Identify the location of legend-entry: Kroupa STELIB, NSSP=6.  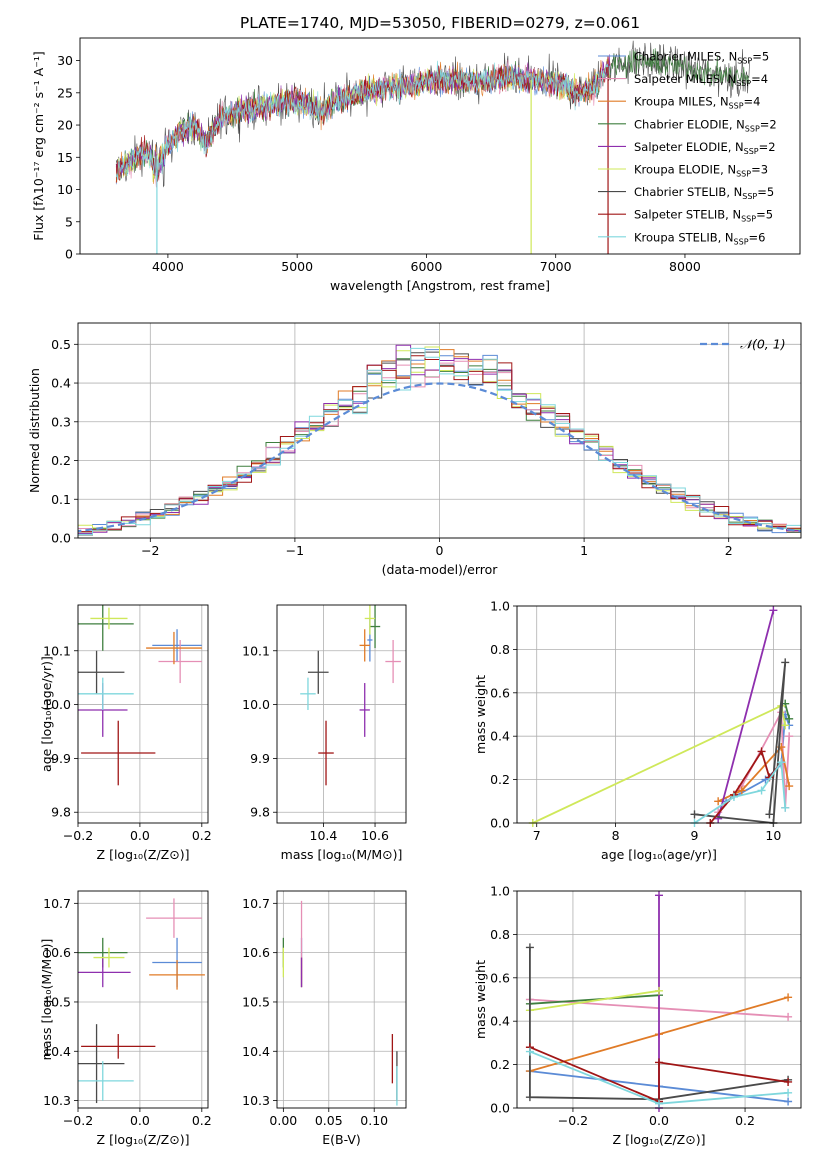
(699, 238).